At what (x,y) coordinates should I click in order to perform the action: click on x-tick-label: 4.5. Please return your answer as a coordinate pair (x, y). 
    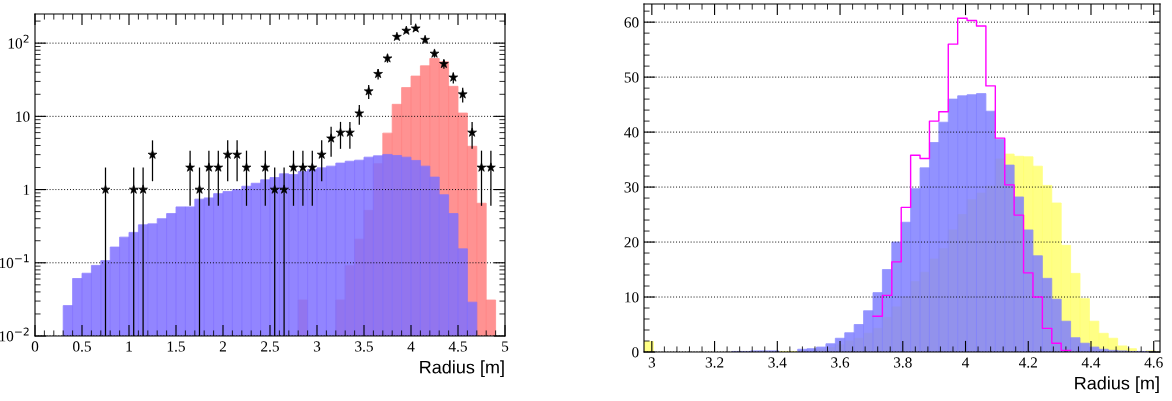
    Looking at the image, I should click on (457, 346).